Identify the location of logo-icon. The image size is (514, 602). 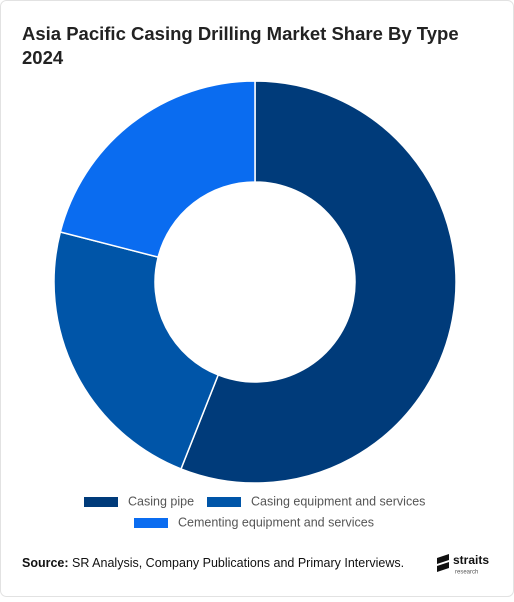
(443, 563).